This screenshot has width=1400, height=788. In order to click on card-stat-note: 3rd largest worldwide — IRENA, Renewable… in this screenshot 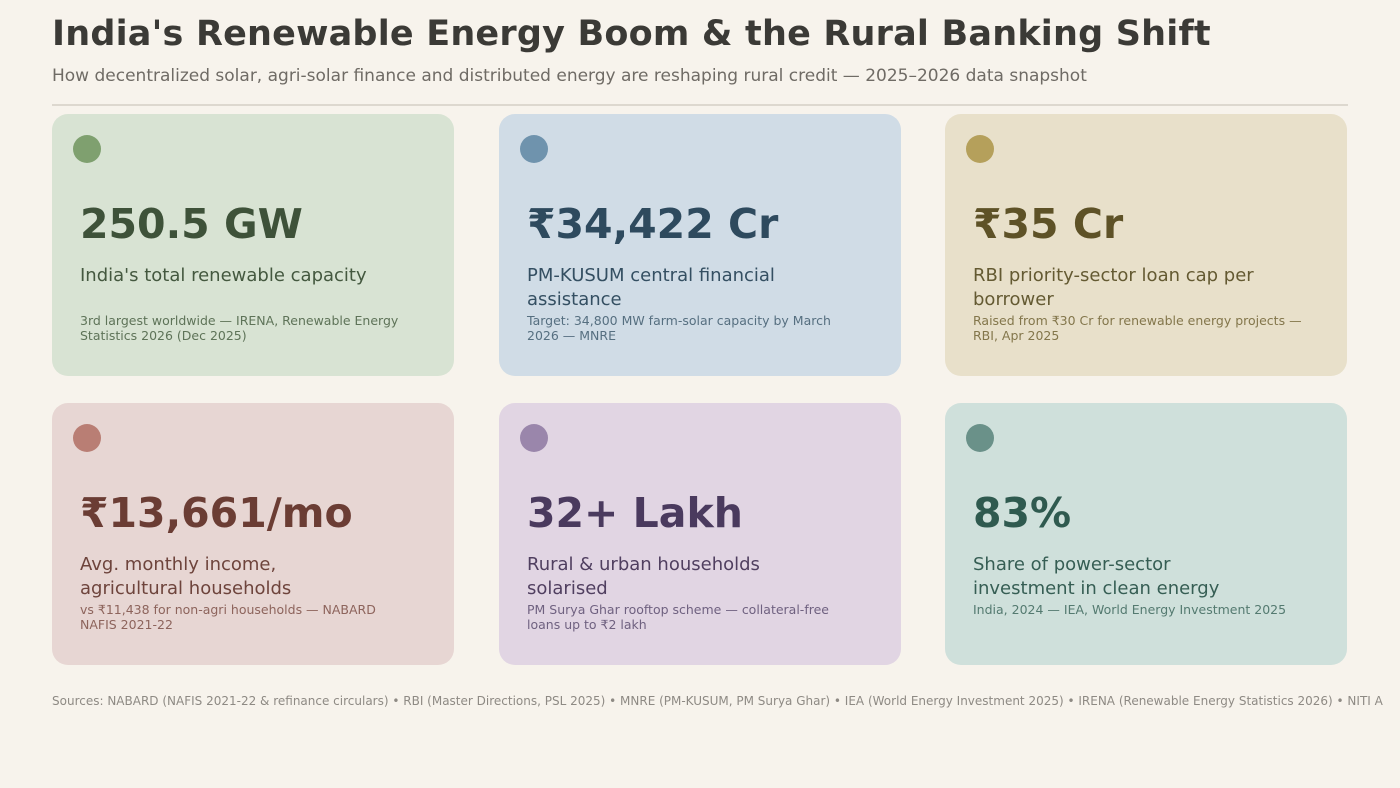, I will do `click(239, 328)`.